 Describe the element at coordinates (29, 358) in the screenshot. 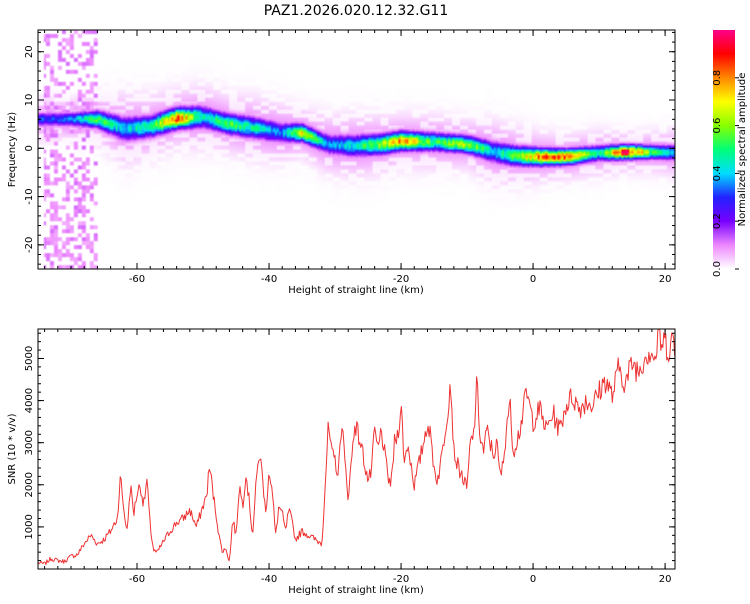

I see `snr-y-tick-label: 5000` at that location.